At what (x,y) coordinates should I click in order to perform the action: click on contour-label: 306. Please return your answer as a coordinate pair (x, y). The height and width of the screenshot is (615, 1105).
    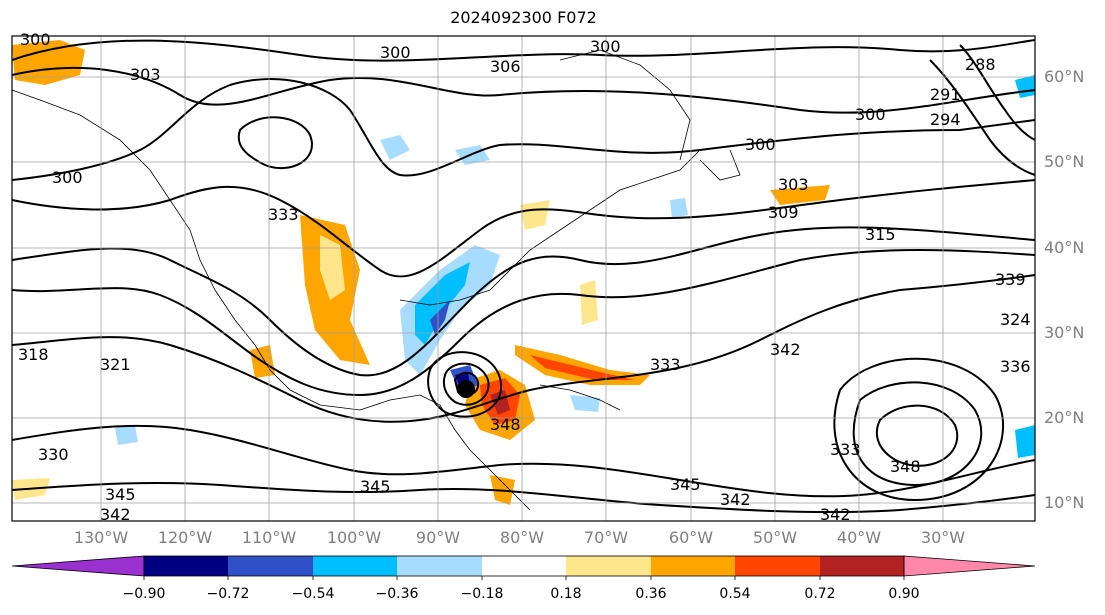
    Looking at the image, I should click on (505, 66).